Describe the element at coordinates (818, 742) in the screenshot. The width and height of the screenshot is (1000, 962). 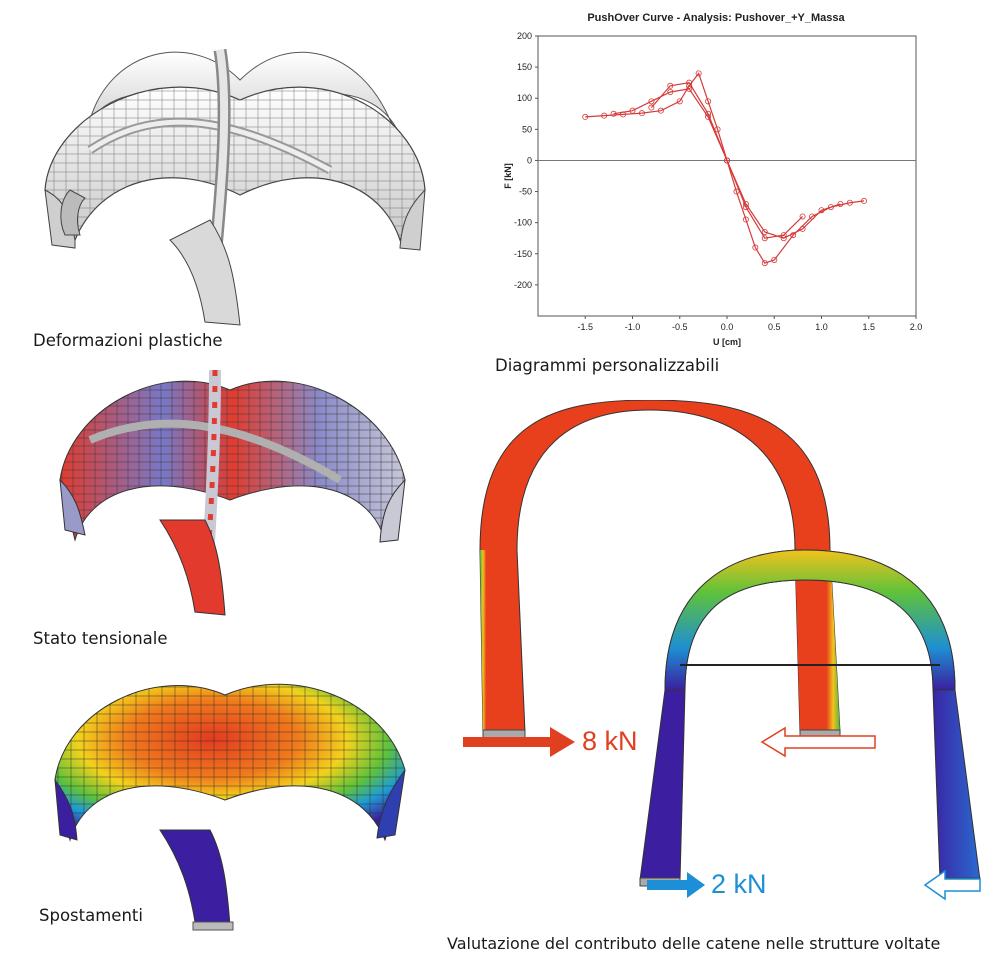
I see `force-arrow-left-outline` at that location.